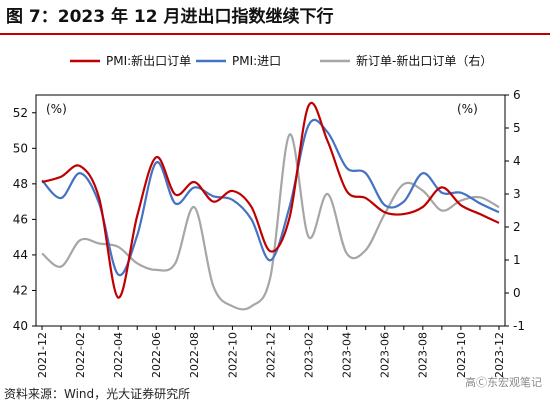  I want to click on y-left-tick-label: 50, so click(20, 148).